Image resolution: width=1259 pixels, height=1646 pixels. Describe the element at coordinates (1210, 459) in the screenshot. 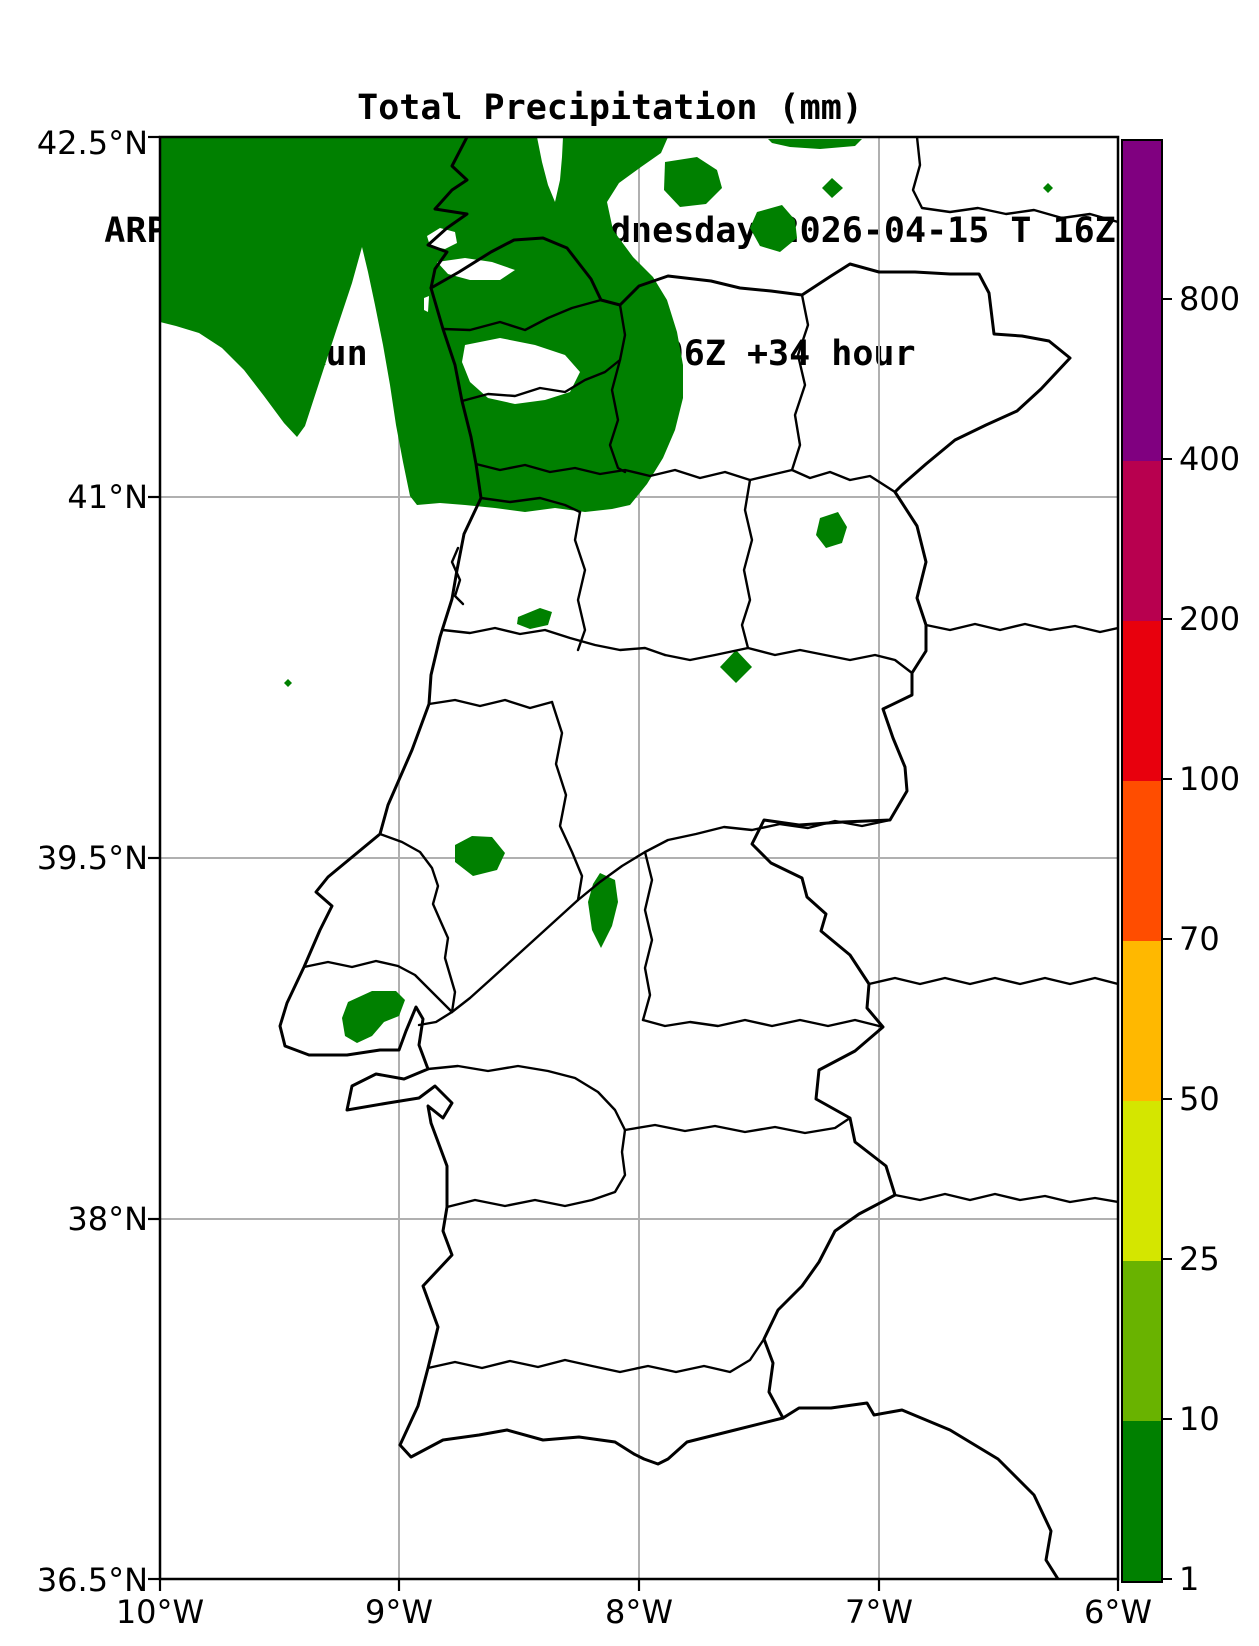

I see `colorbar-tick-label: 400` at that location.